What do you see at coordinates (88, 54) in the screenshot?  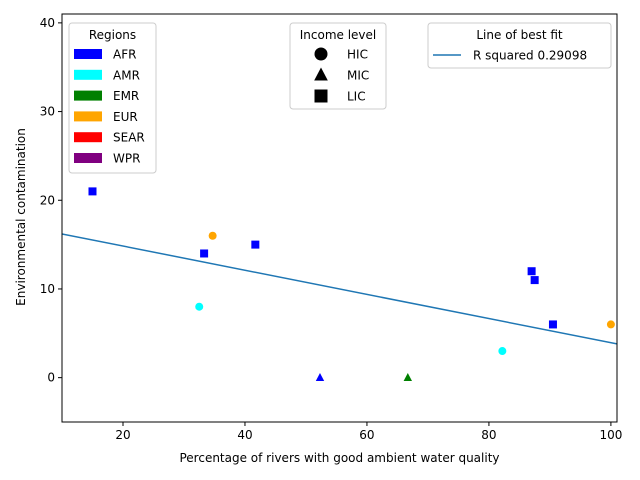 I see `legend-swatch-afr` at bounding box center [88, 54].